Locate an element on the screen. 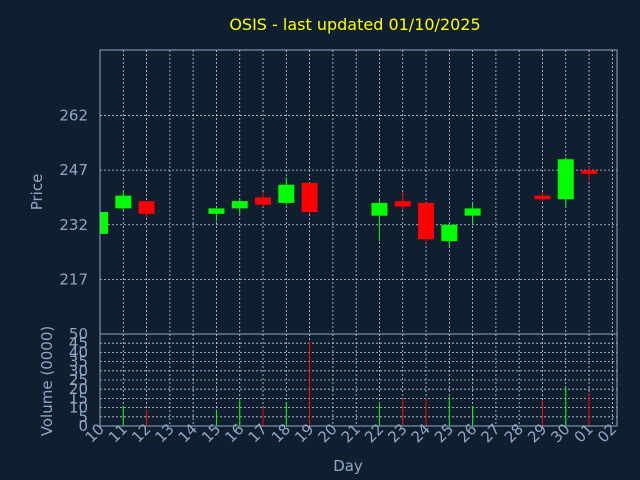 This screenshot has width=640, height=480. price-tick-label: 232 is located at coordinates (73, 225).